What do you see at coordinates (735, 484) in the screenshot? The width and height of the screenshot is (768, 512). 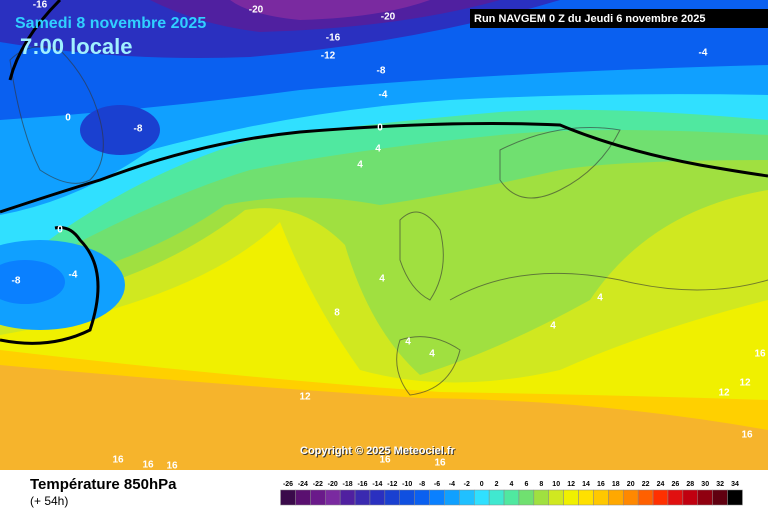 I see `legend-tick-label: 34` at bounding box center [735, 484].